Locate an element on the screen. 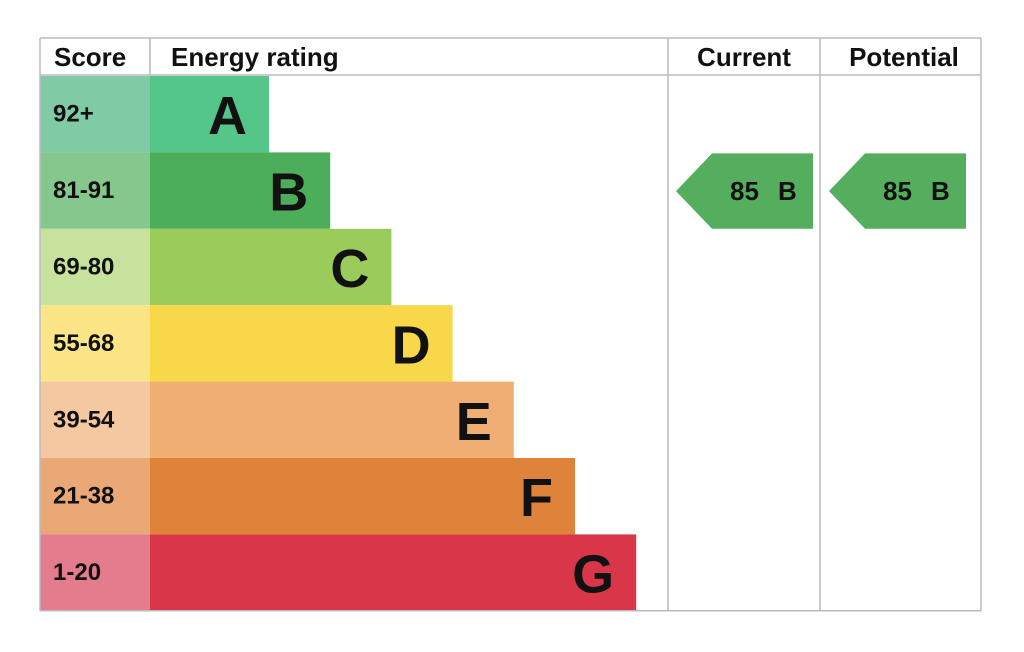  current-value: 85 is located at coordinates (744, 191).